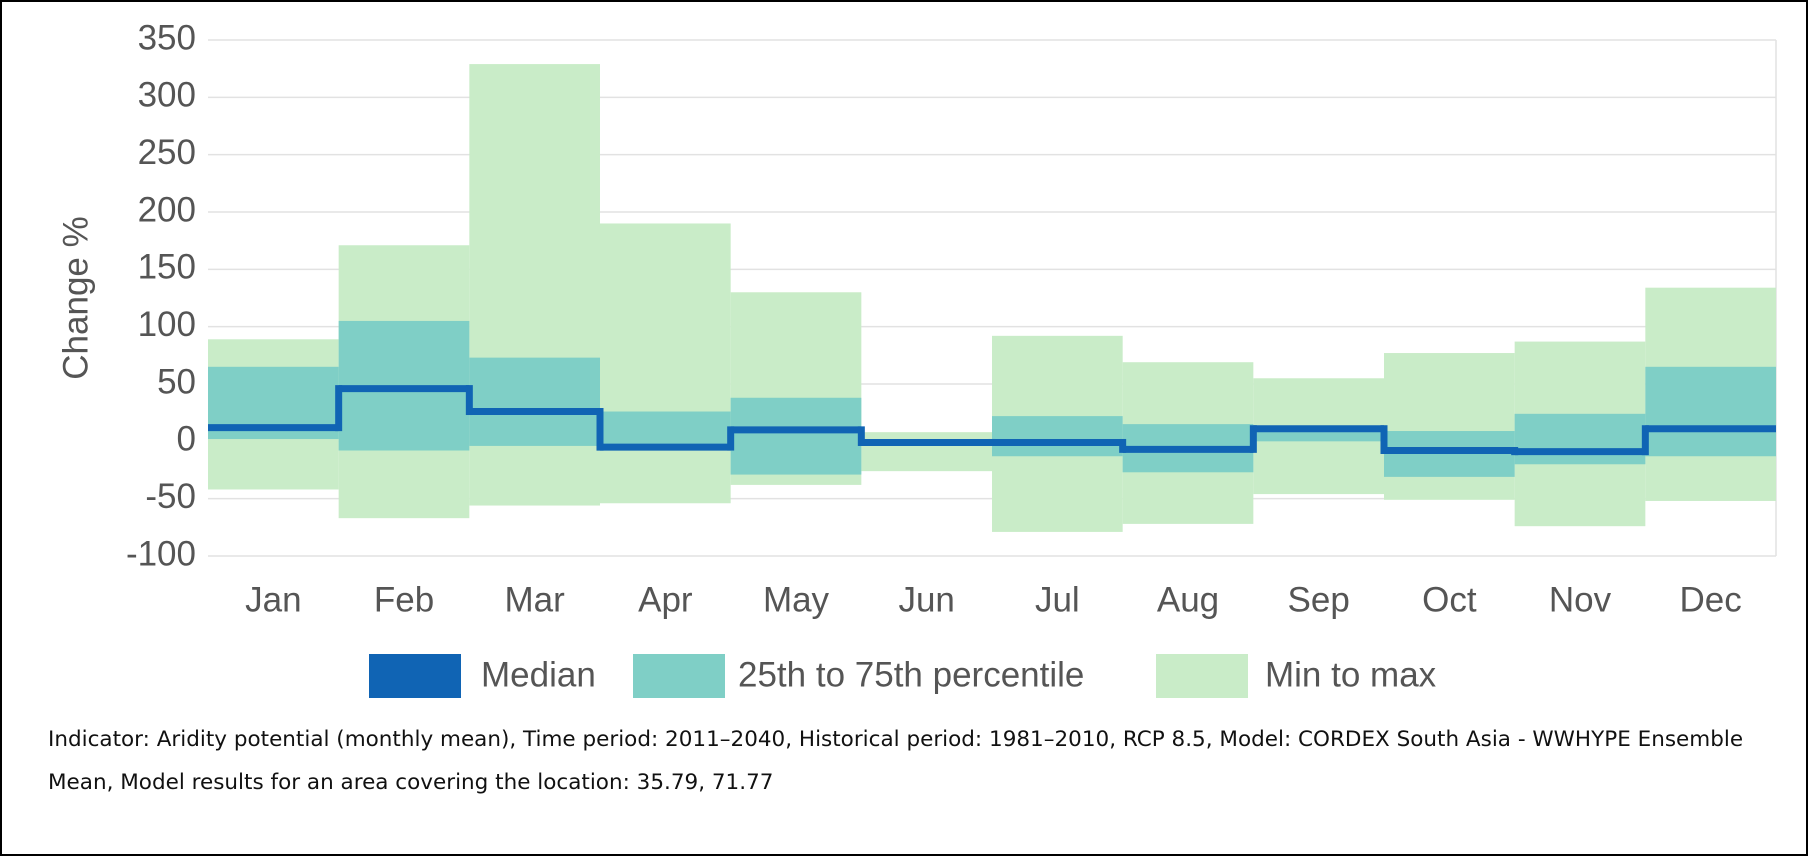 This screenshot has height=856, width=1808. What do you see at coordinates (167, 95) in the screenshot?
I see `y-tick-label: 300` at bounding box center [167, 95].